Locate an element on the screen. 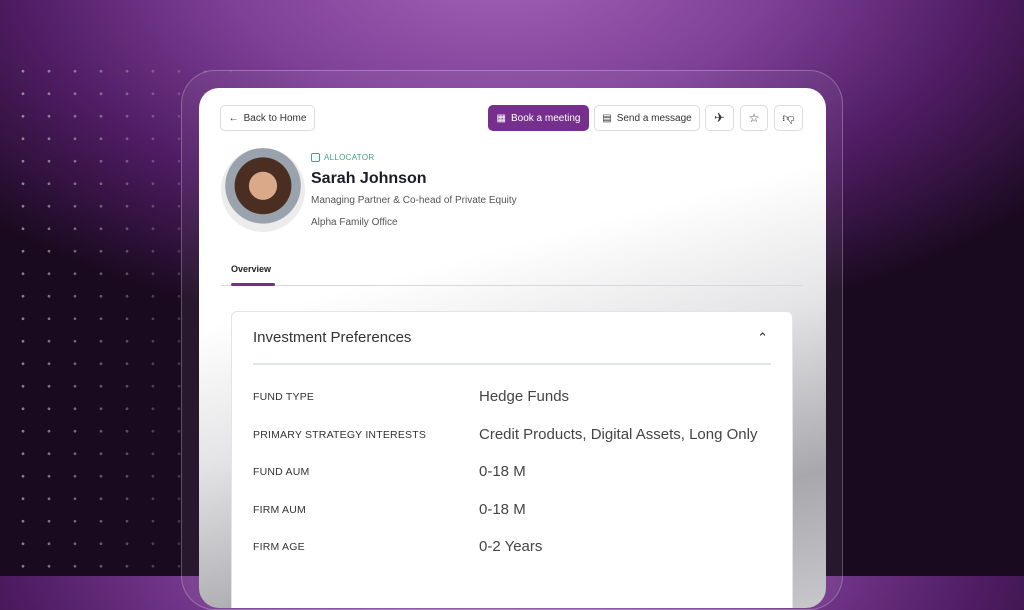 The height and width of the screenshot is (610, 1024). active-tab-indicator is located at coordinates (253, 284).